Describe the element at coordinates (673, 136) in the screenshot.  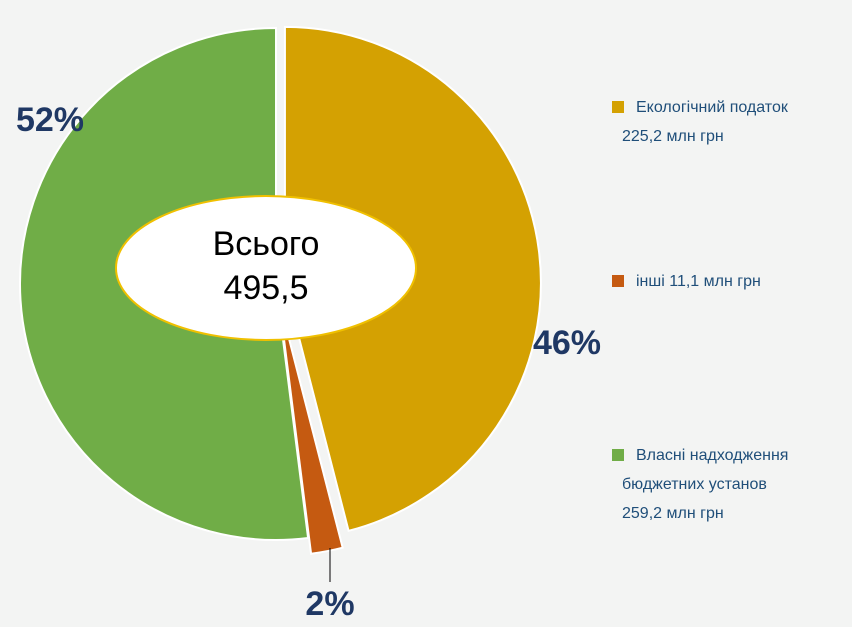
I see `legend-label: 225,2 млн грн` at that location.